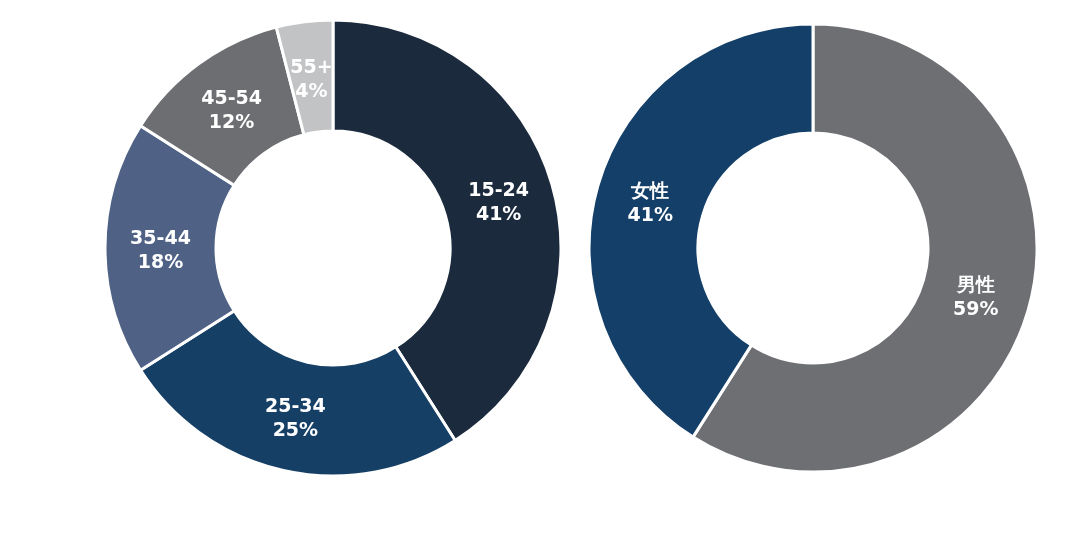 Image resolution: width=1080 pixels, height=536 pixels. Describe the element at coordinates (976, 308) in the screenshot. I see `data-label: 59%` at that location.